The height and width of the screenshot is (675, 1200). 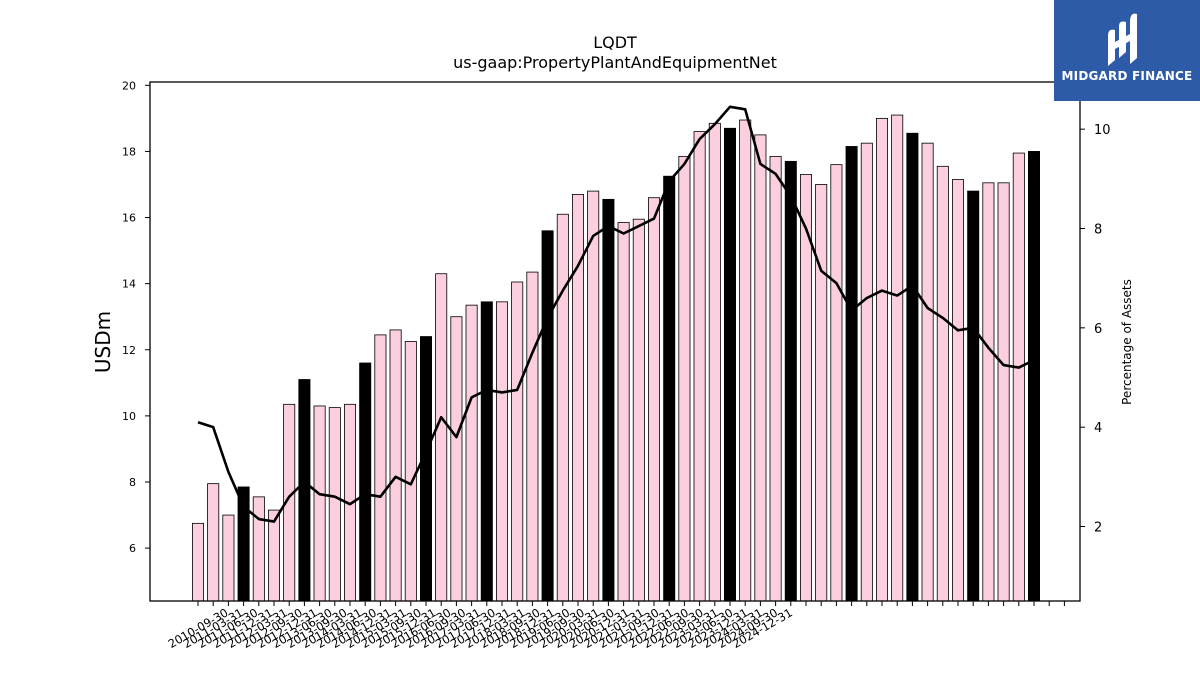 I want to click on midgard-finance-logo: MIDGARD FINANCE, so click(x=1127, y=50).